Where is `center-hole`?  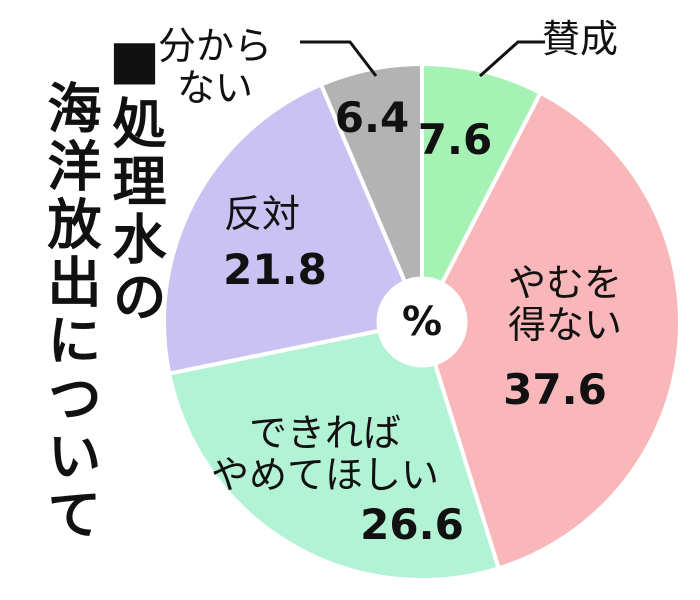 center-hole is located at coordinates (422, 322).